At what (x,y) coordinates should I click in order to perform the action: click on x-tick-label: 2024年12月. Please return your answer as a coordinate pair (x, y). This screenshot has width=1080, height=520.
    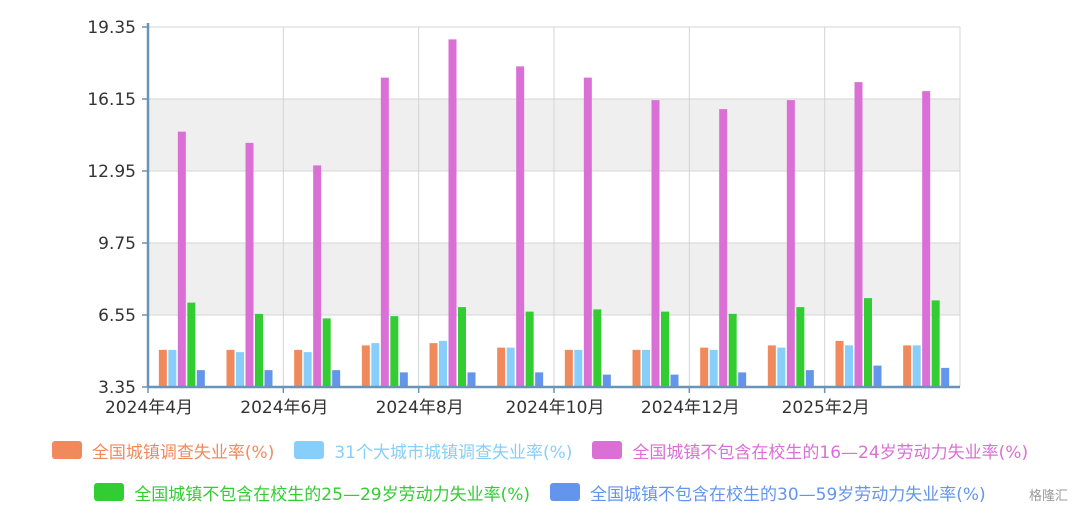
    Looking at the image, I should click on (690, 408).